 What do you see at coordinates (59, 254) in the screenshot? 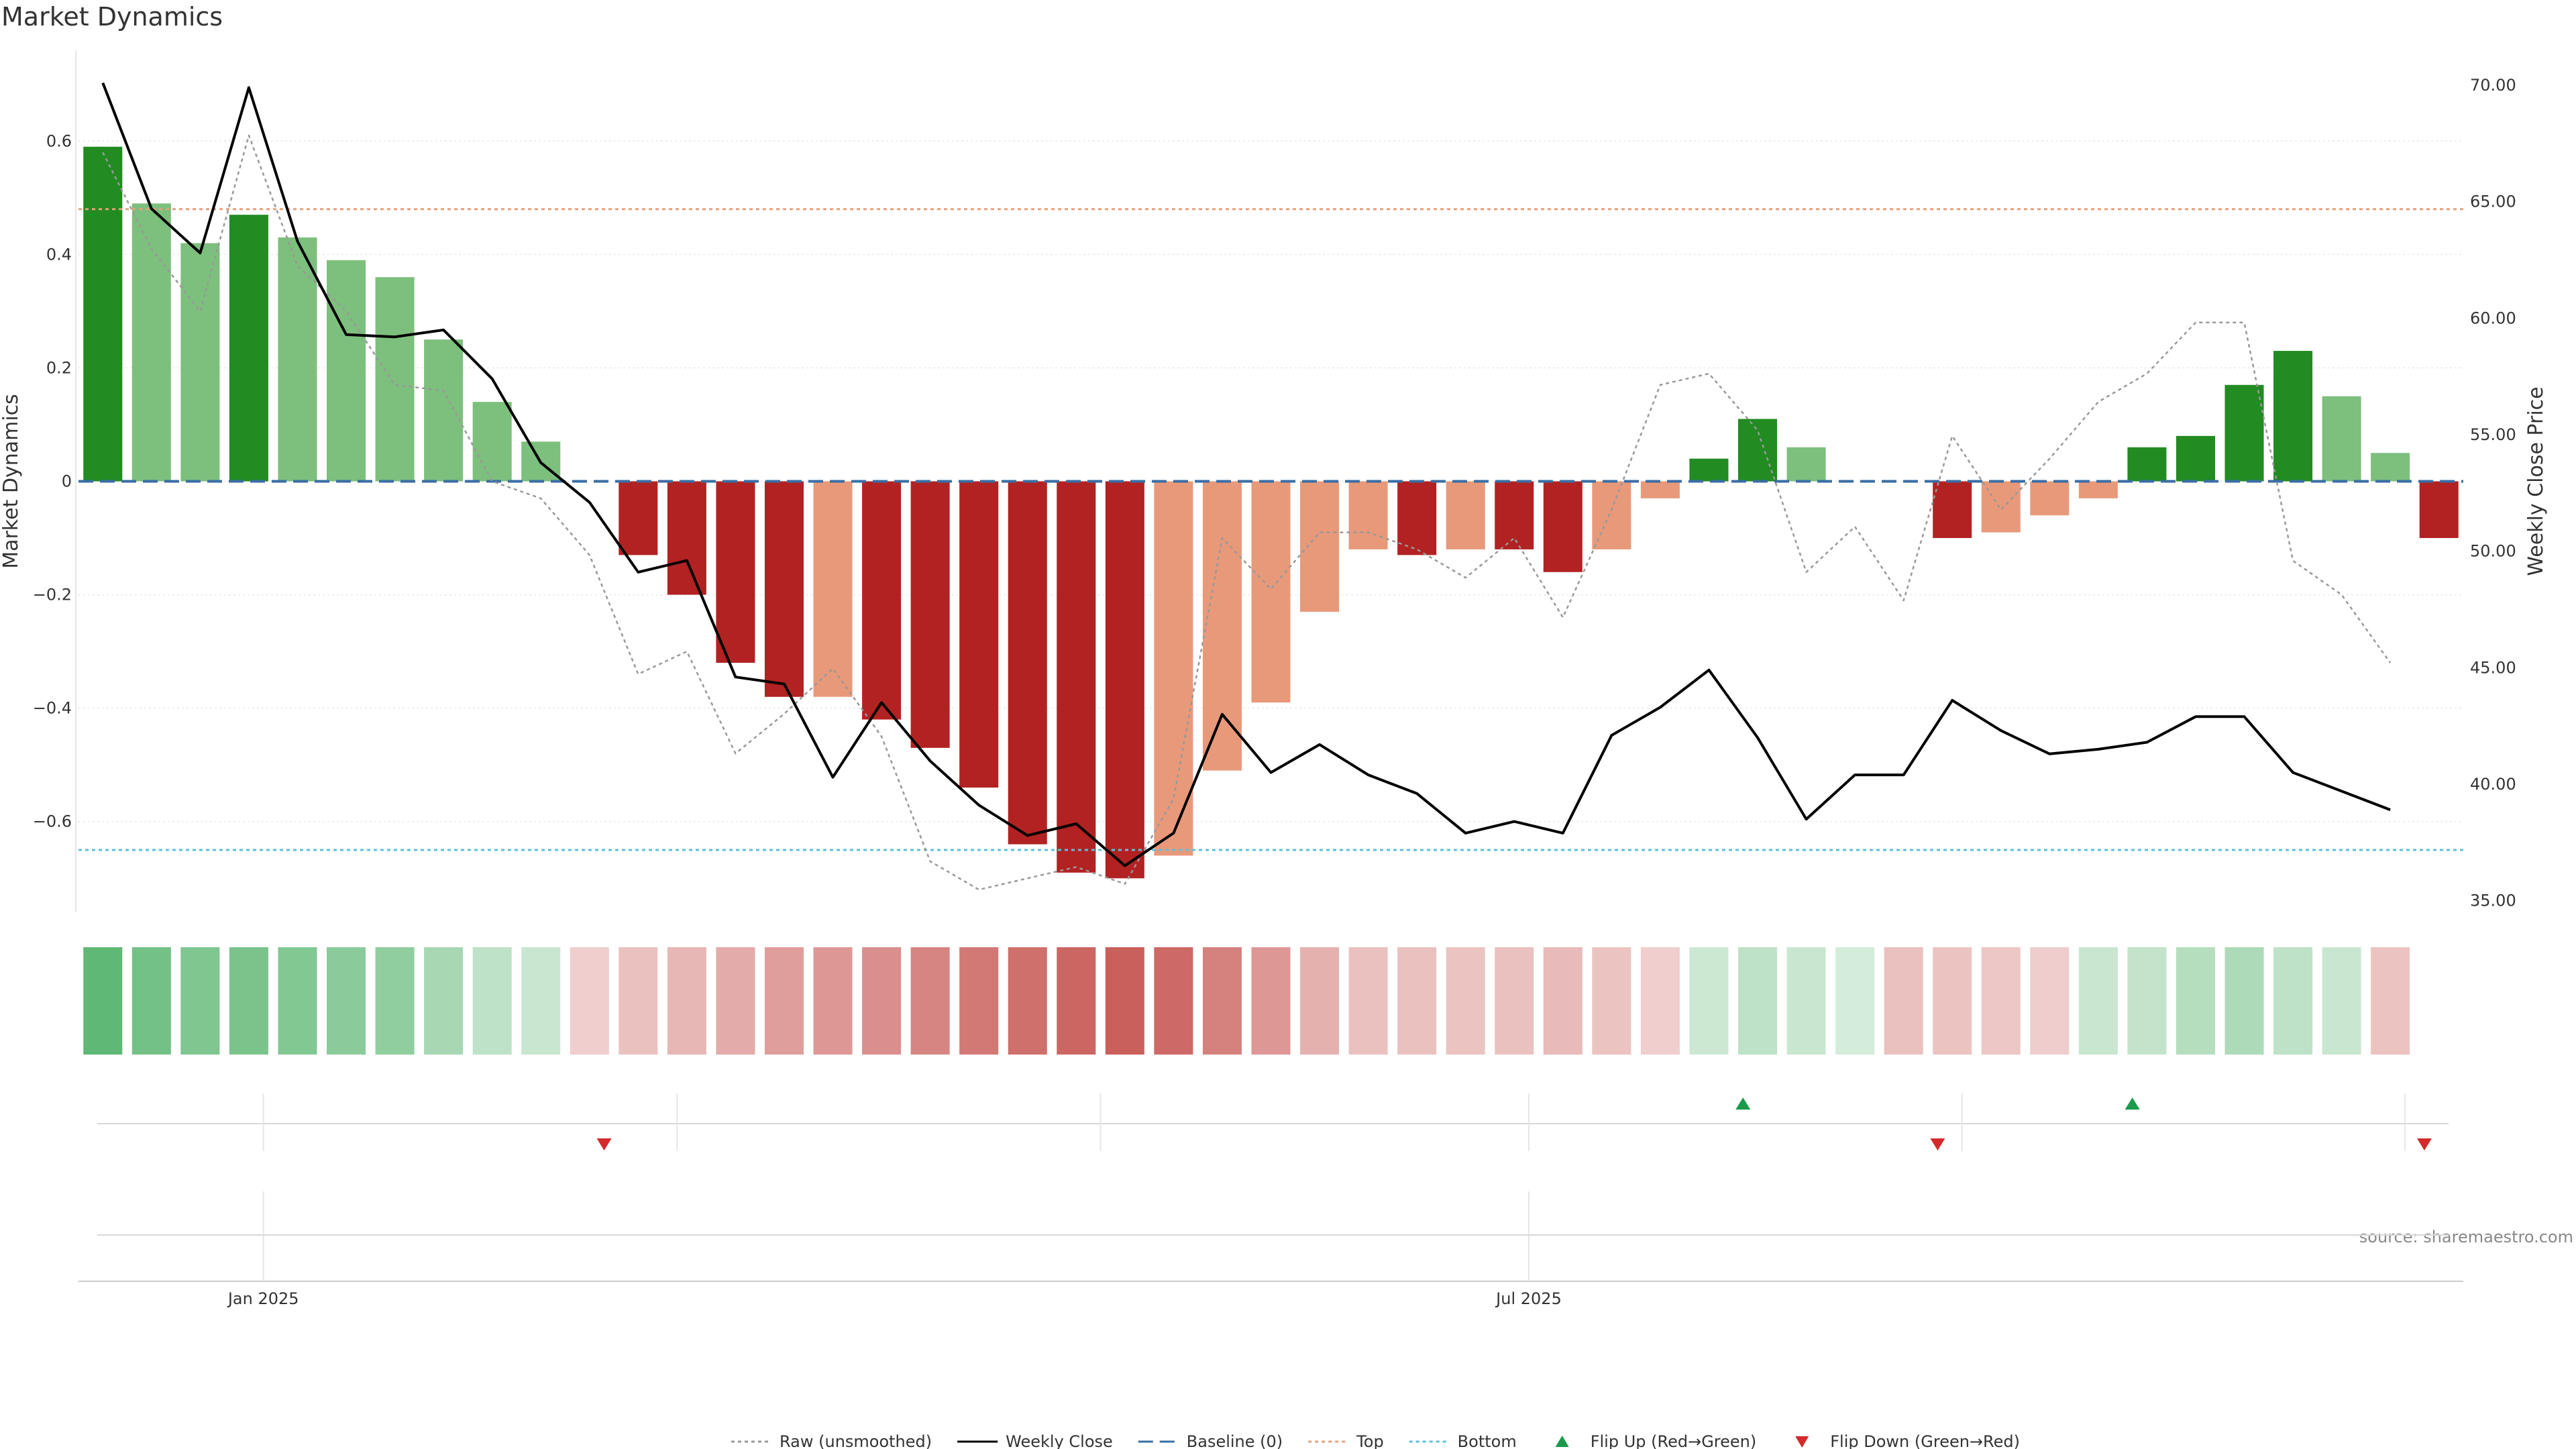
I see `y-tick-label: 0.4` at bounding box center [59, 254].